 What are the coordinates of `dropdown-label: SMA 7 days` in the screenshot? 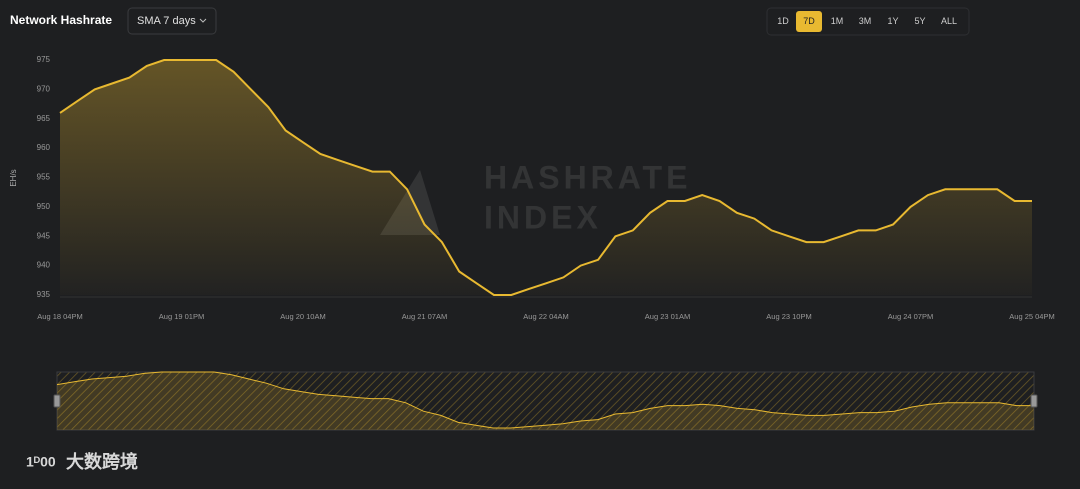 It's located at (166, 21).